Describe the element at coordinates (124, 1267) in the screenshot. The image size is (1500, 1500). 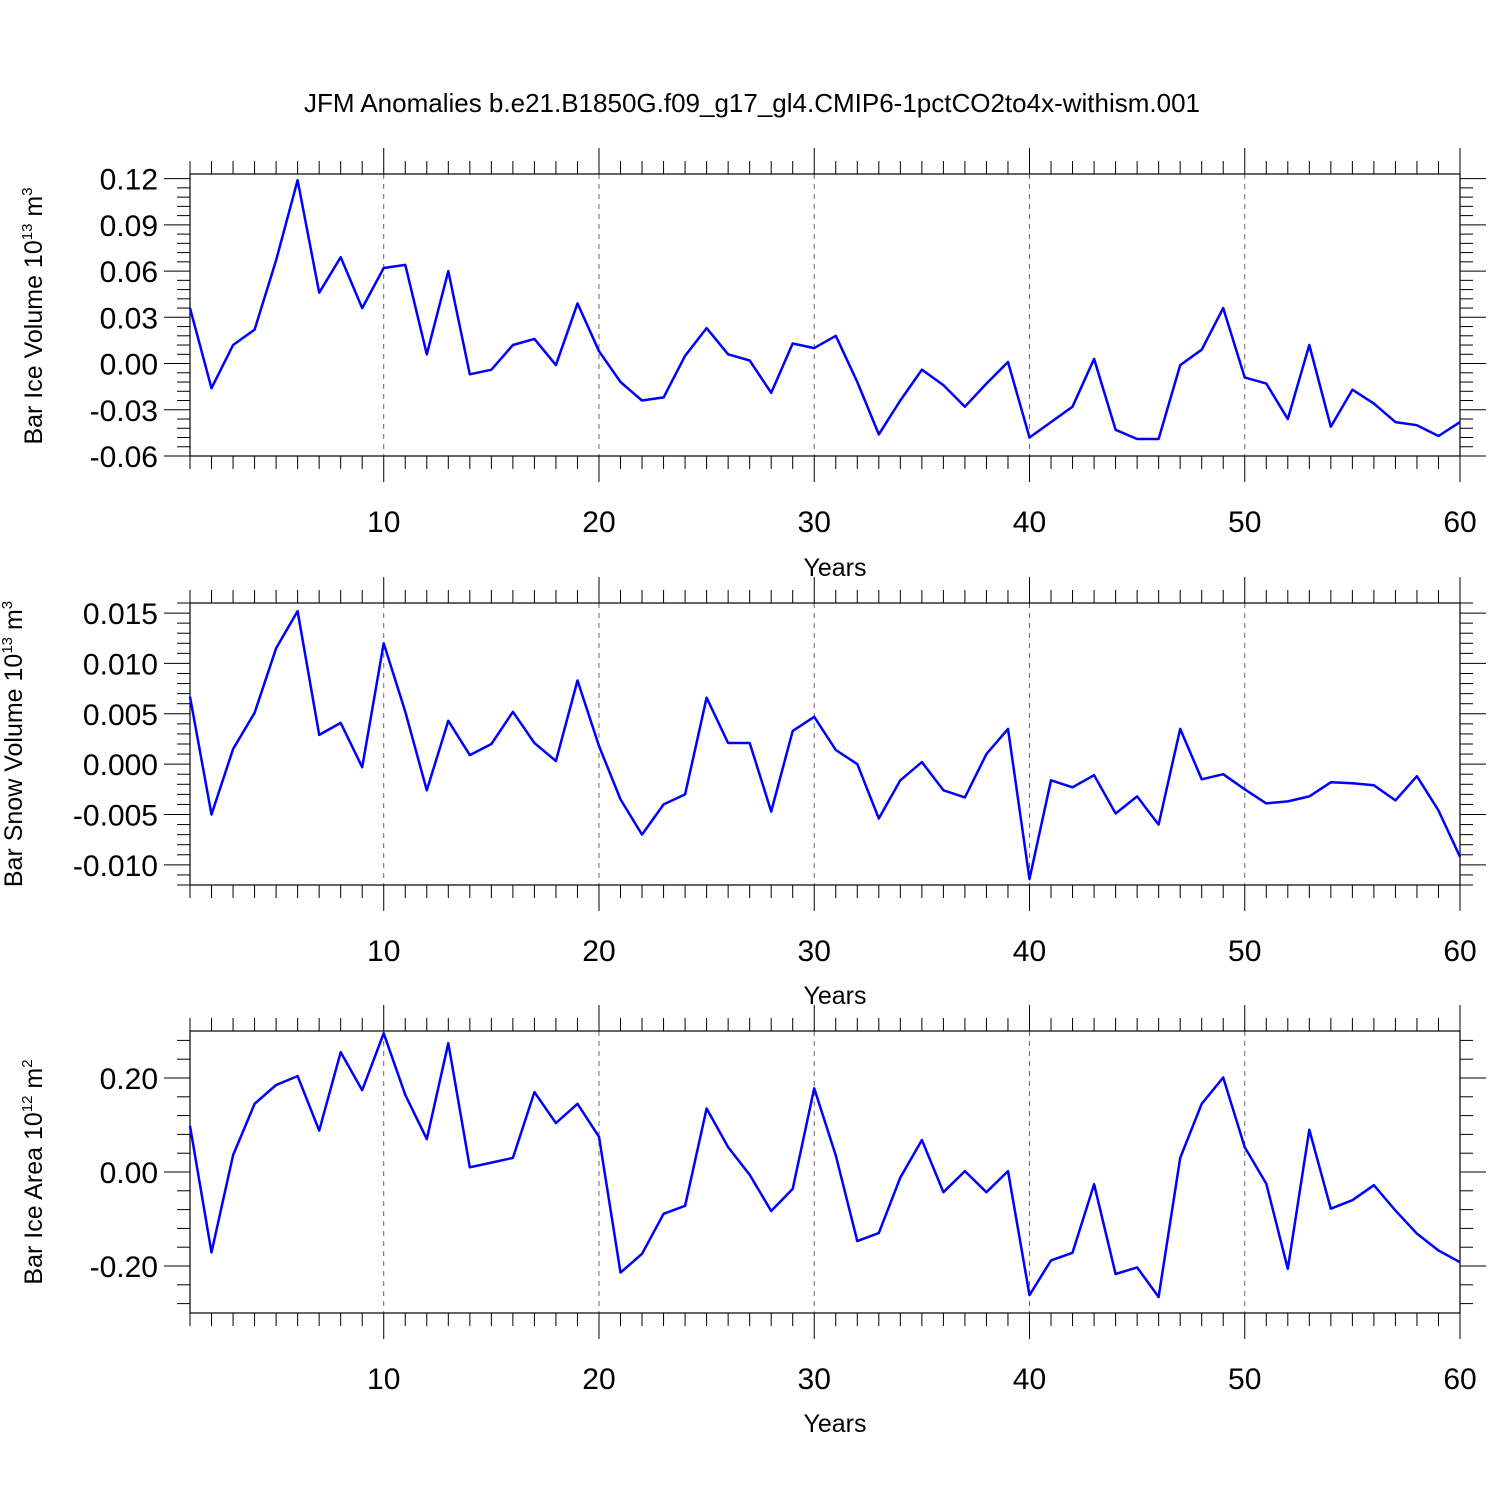
I see `y-tick-label: -0.20` at that location.